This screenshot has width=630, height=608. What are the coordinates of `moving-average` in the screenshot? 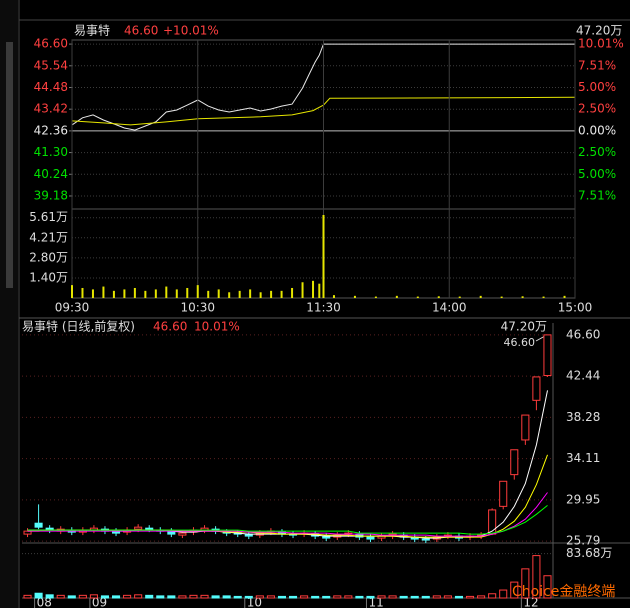 It's located at (287, 520).